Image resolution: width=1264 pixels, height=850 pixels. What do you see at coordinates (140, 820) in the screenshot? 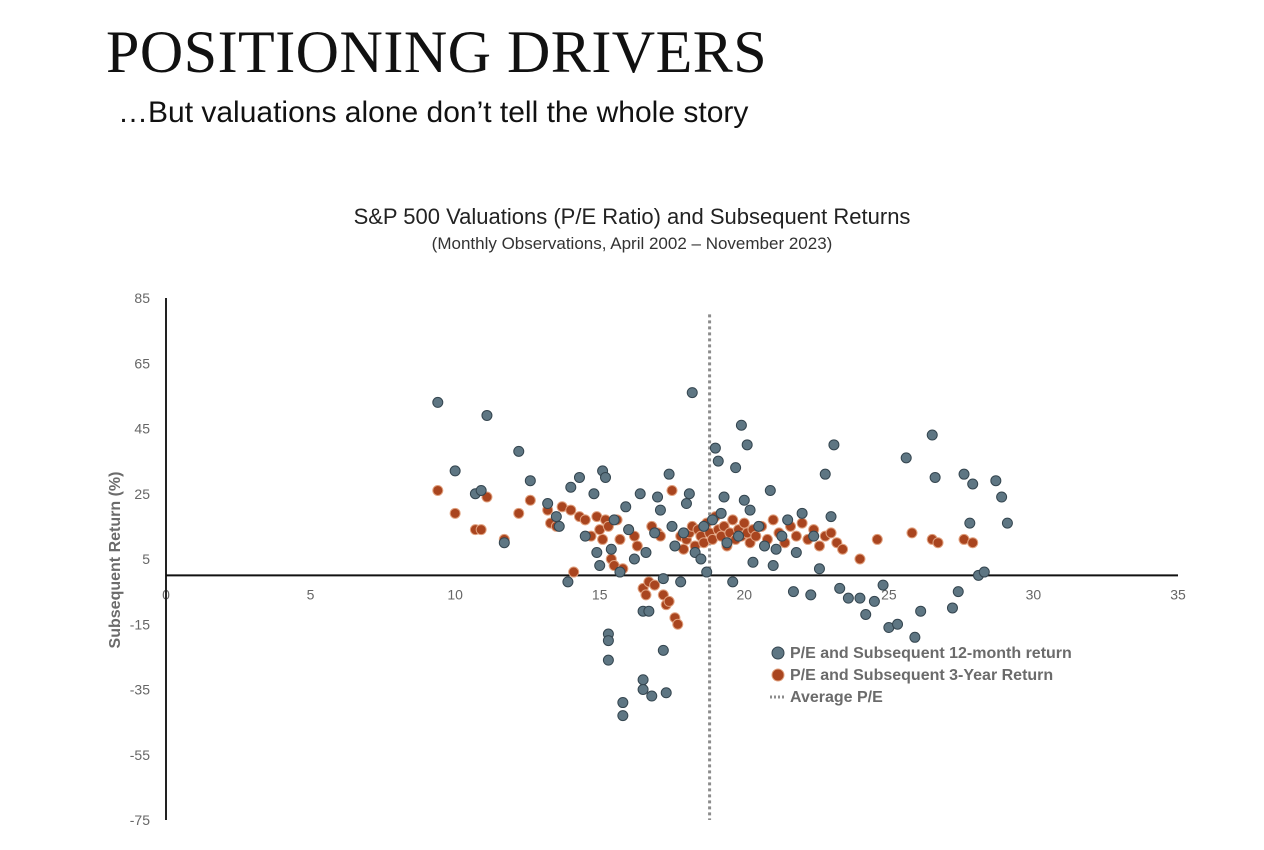
I see `y-tick-label: -75` at bounding box center [140, 820].